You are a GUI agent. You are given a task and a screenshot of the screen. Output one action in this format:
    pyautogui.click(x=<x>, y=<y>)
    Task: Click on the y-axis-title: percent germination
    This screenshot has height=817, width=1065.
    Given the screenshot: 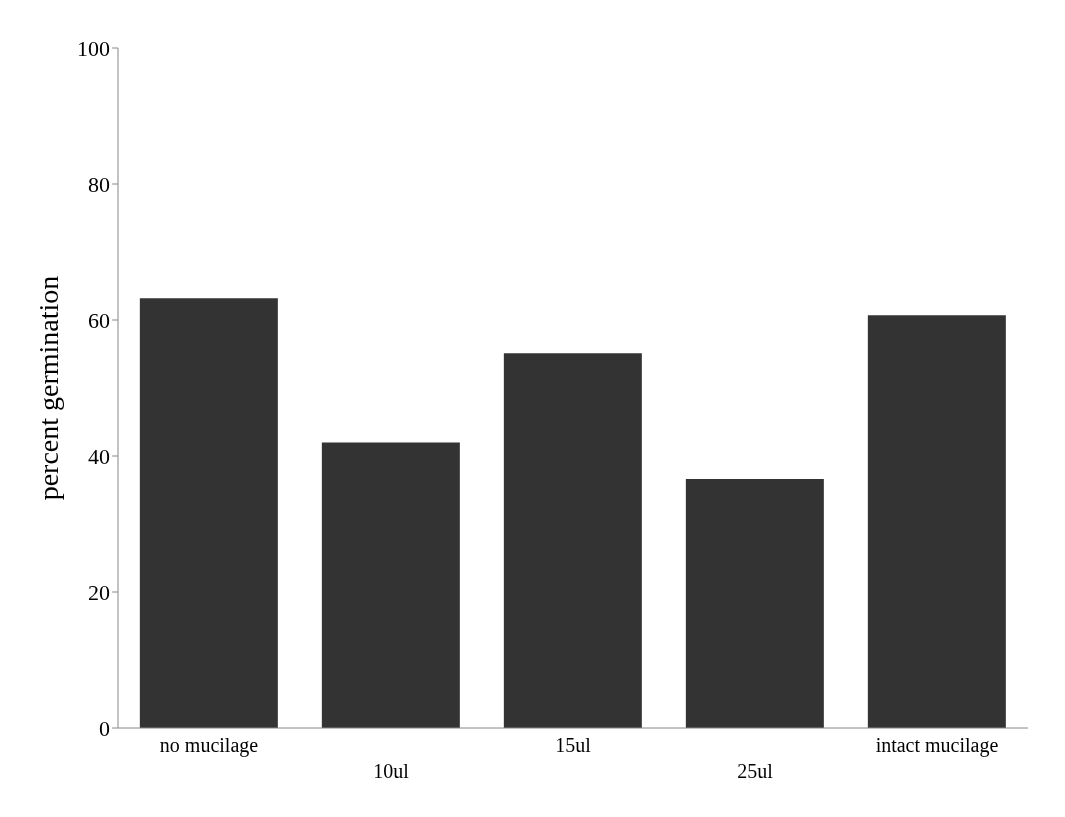 What is the action you would take?
    pyautogui.click(x=48, y=388)
    